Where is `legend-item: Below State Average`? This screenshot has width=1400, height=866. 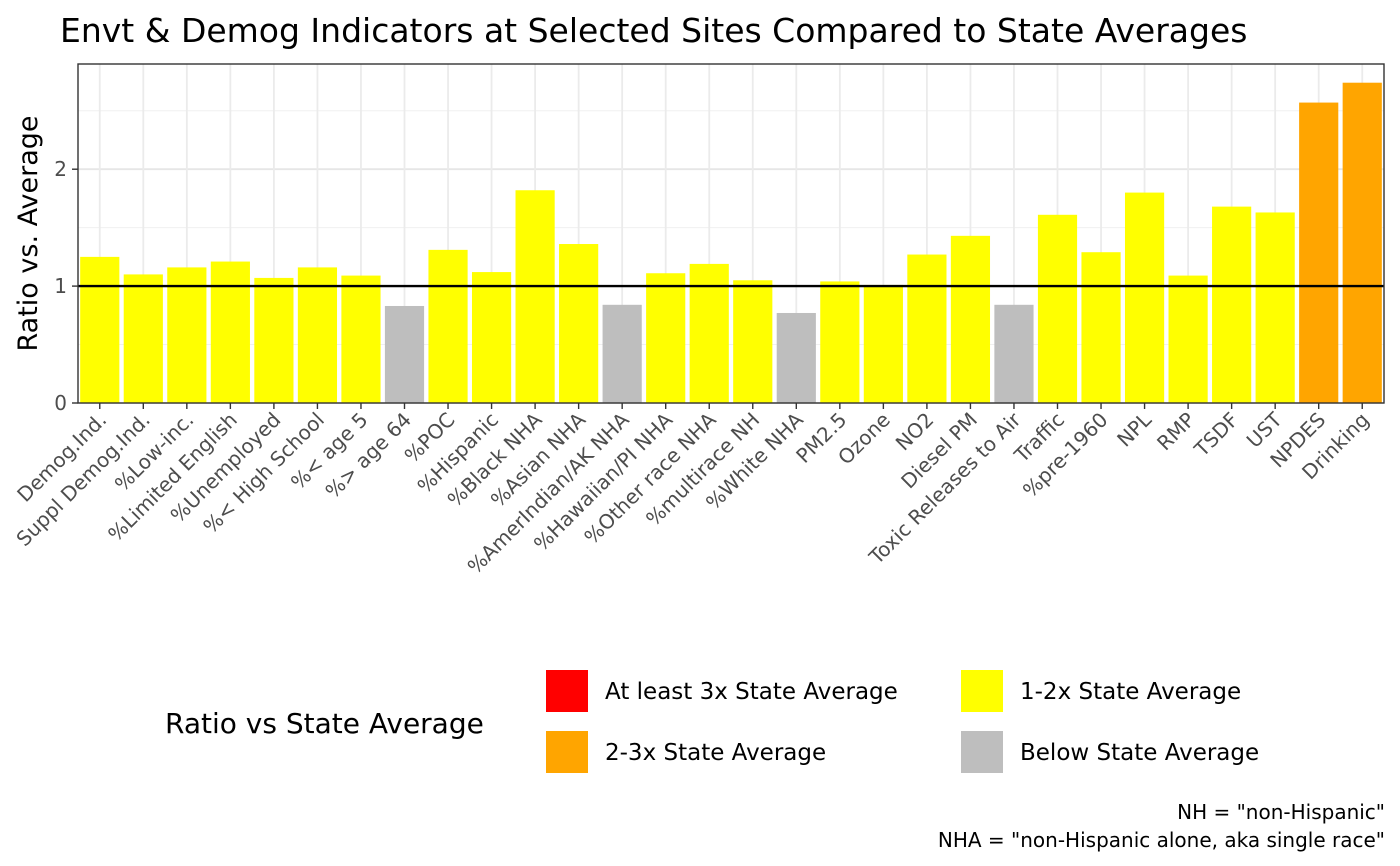
legend-item: Below State Average is located at coordinates (1110, 752).